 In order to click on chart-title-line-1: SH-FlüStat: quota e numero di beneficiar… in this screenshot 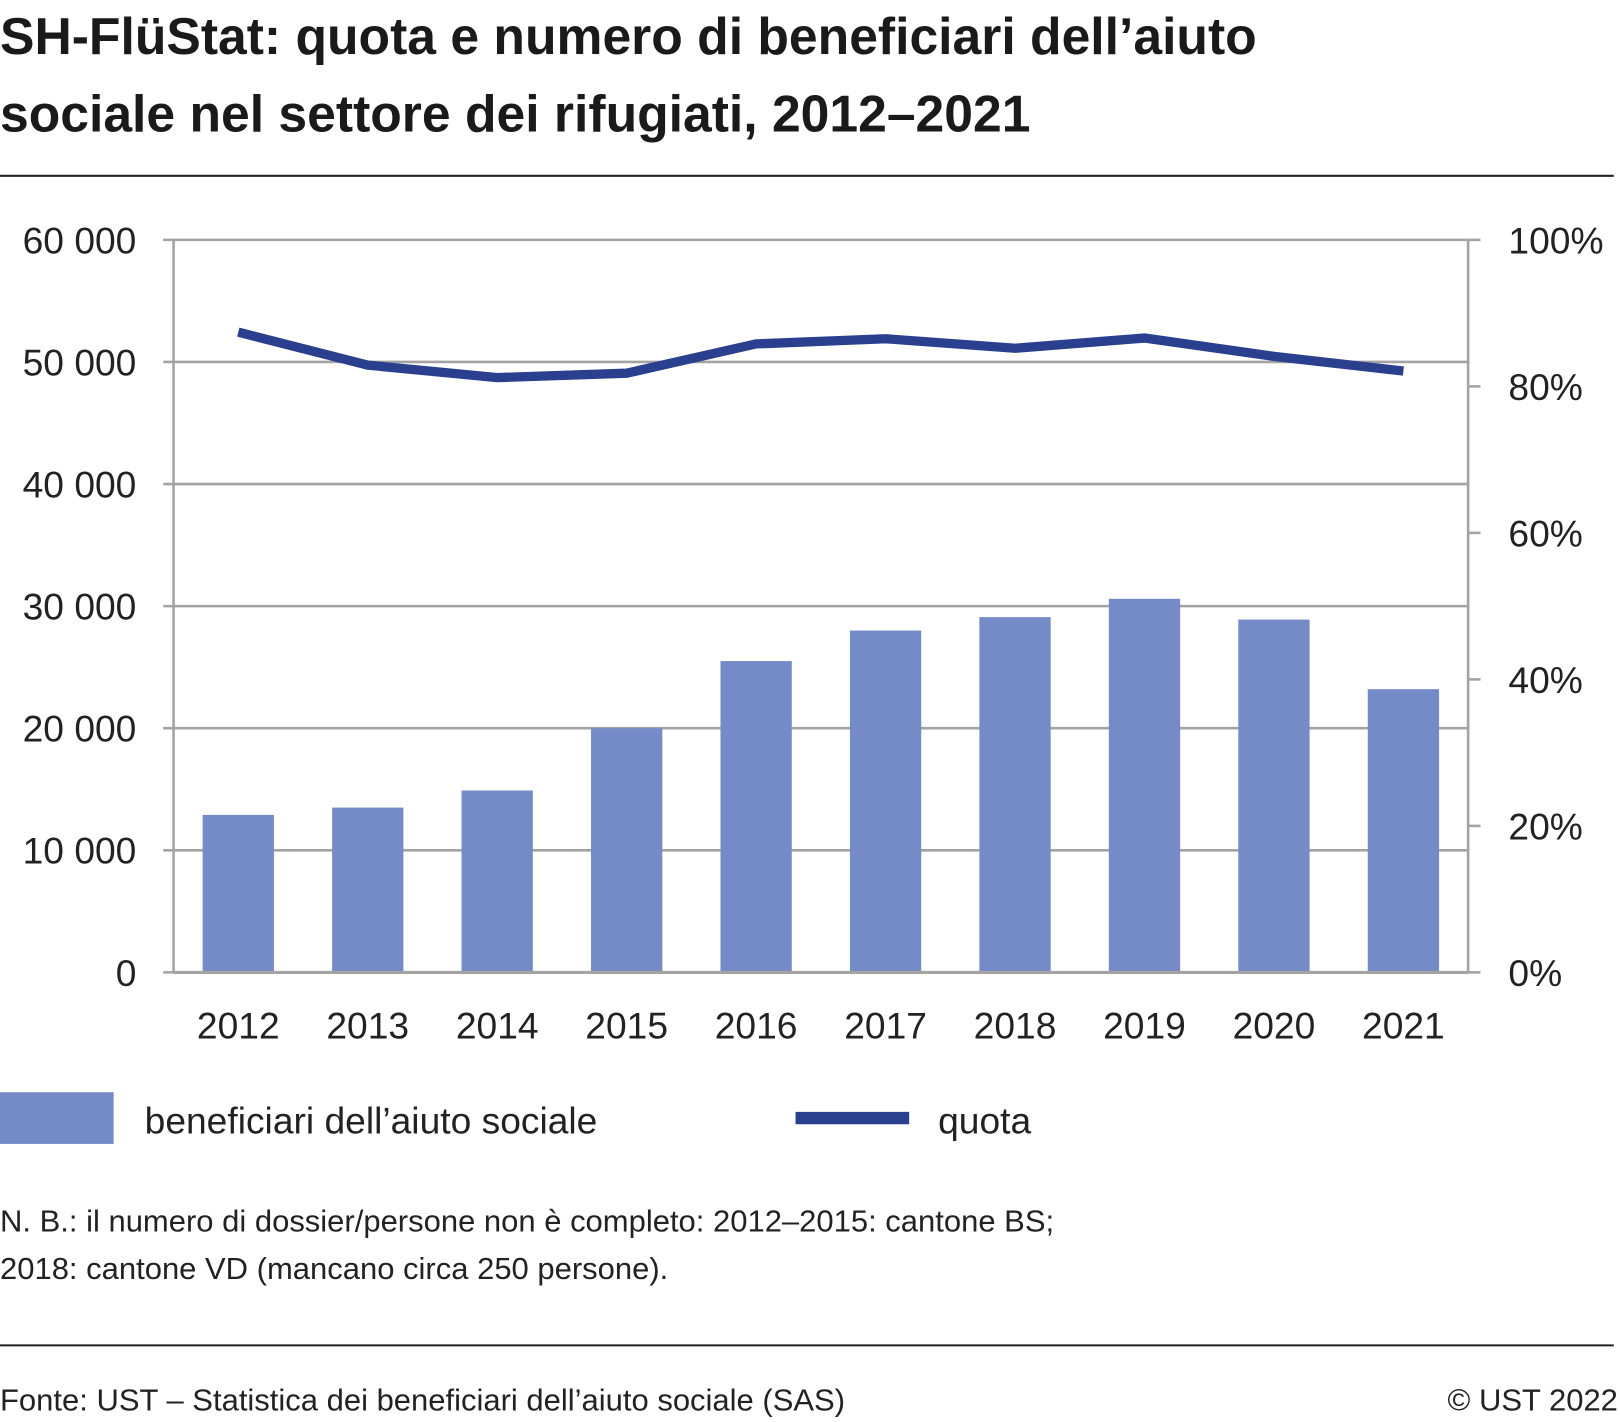, I will do `click(628, 36)`.